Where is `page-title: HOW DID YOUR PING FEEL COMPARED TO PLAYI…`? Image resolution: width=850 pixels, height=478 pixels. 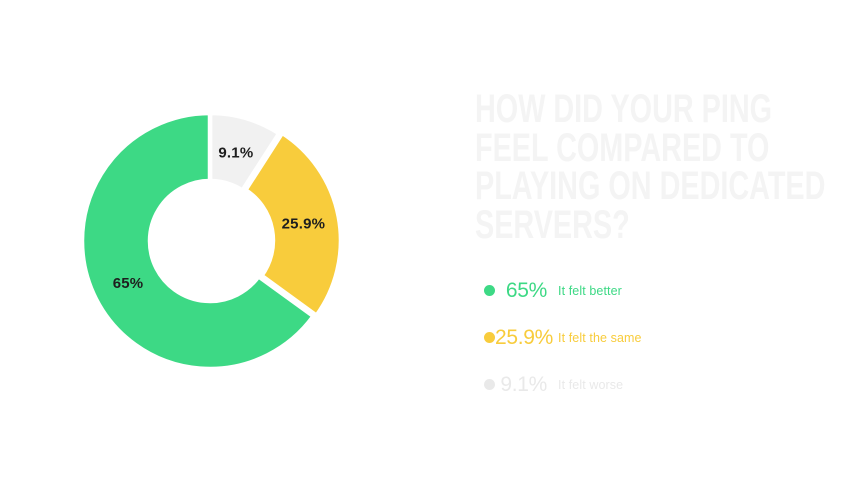 page-title: HOW DID YOUR PING FEEL COMPARED TO PLAYI… is located at coordinates (650, 167).